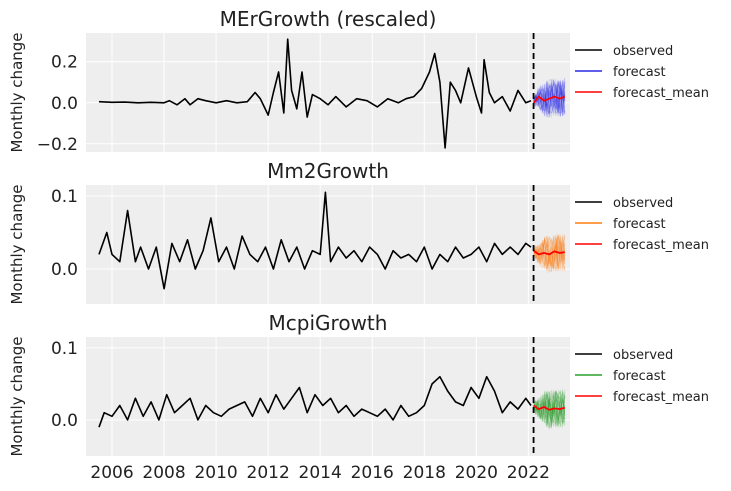 Image resolution: width=731 pixels, height=491 pixels. I want to click on x-tick-label: 2020, so click(476, 473).